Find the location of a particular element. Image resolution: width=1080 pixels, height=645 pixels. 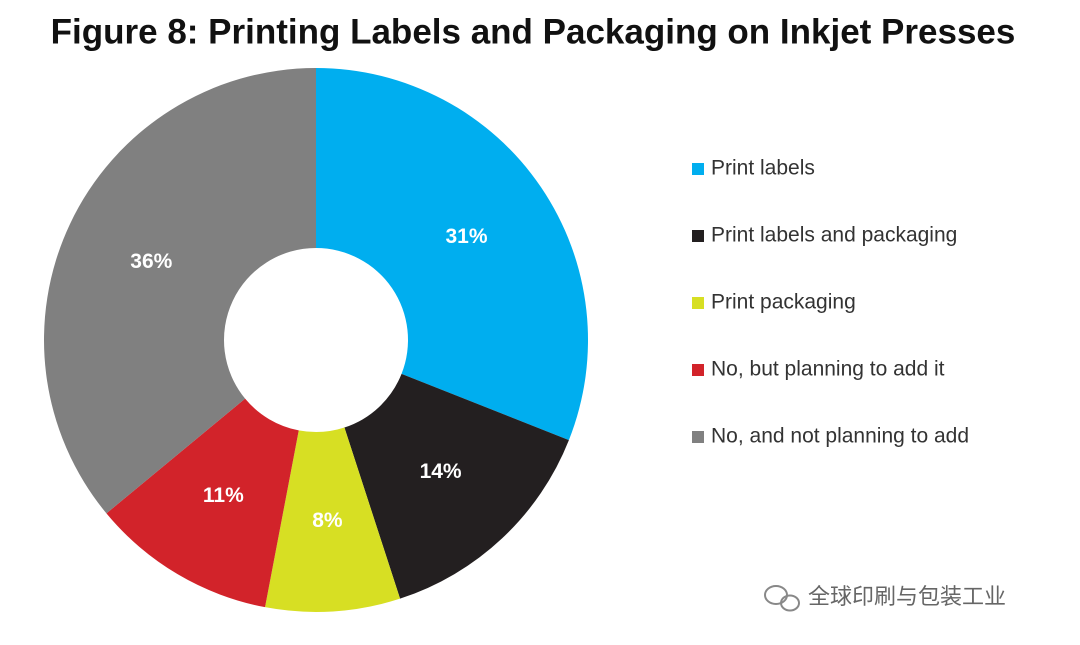

watermark: 全球印刷与包装工业 is located at coordinates (907, 596).